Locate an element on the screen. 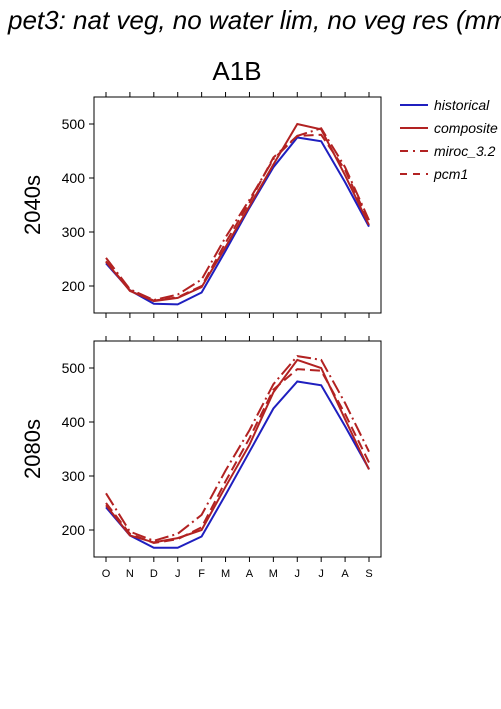  legend-label: pcm1 is located at coordinates (450, 174).